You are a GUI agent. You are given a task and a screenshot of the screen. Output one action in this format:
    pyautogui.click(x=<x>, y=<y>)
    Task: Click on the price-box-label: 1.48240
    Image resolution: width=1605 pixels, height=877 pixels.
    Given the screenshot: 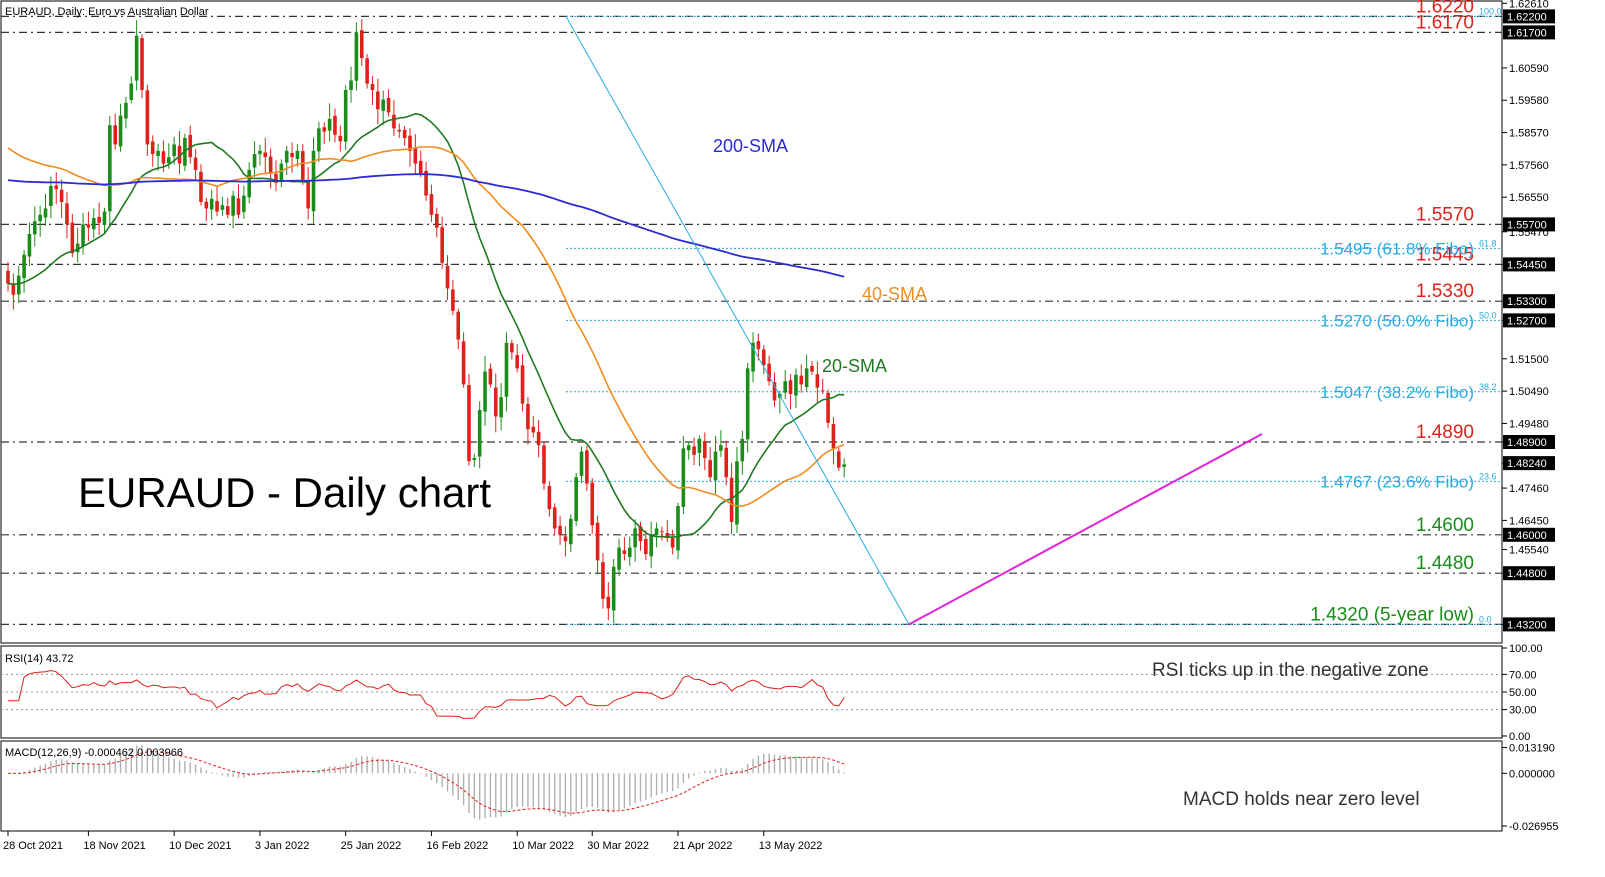 What is the action you would take?
    pyautogui.click(x=1527, y=464)
    